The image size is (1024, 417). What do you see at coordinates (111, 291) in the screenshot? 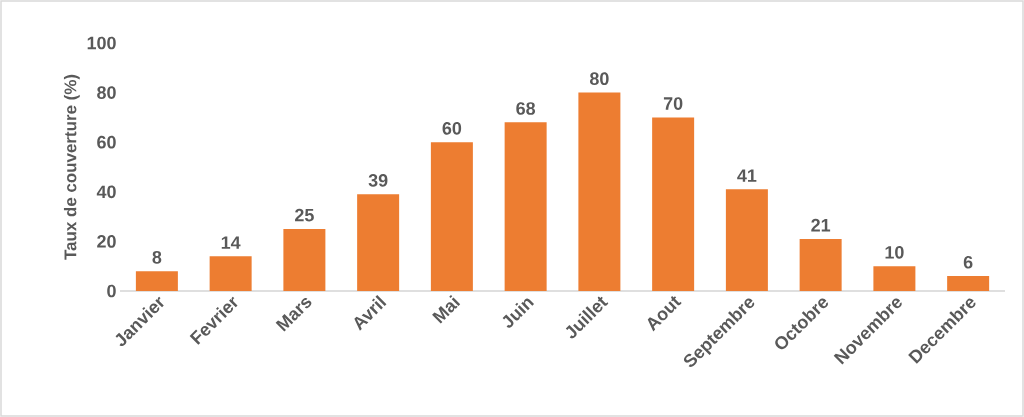
I see `y-tick-label: 0` at bounding box center [111, 291].